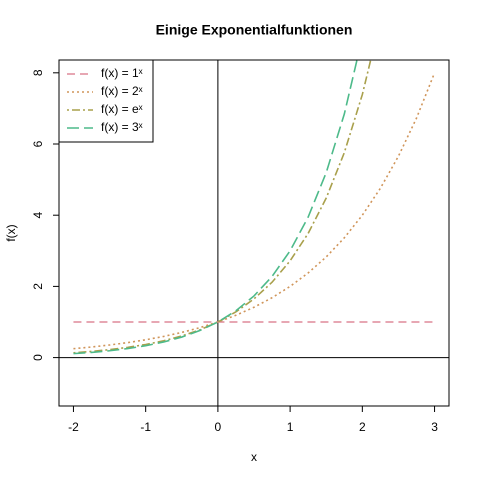 The height and width of the screenshot is (485, 480). I want to click on x-tick-label: -1, so click(145, 427).